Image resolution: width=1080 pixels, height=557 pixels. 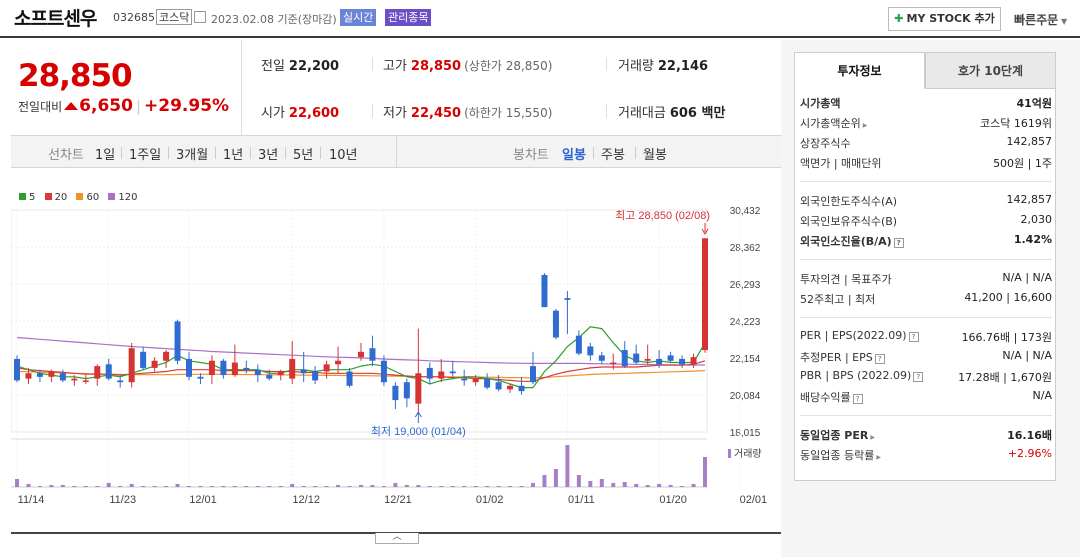 What do you see at coordinates (395, 113) in the screenshot?
I see `stat-label: 저가` at bounding box center [395, 113].